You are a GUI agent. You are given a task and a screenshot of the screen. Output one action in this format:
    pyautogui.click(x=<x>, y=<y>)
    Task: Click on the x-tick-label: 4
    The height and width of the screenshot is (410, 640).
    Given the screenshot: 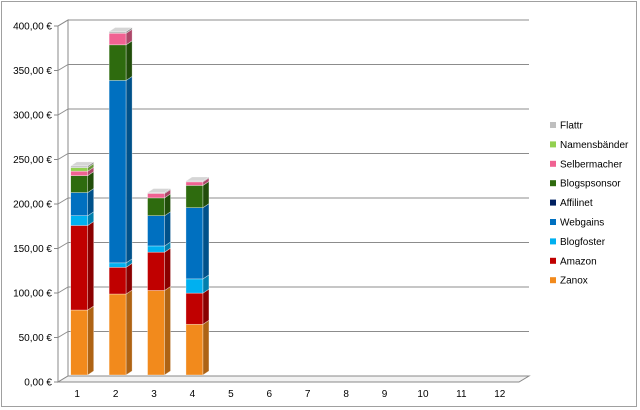 What is the action you would take?
    pyautogui.click(x=193, y=394)
    